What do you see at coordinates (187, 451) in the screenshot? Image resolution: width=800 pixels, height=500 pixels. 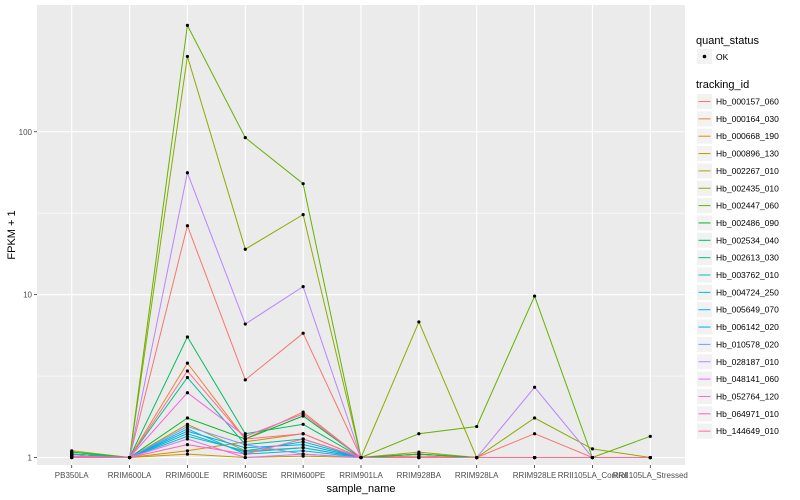 I see `data-point-hb-000668-190-rrim600le` at bounding box center [187, 451].